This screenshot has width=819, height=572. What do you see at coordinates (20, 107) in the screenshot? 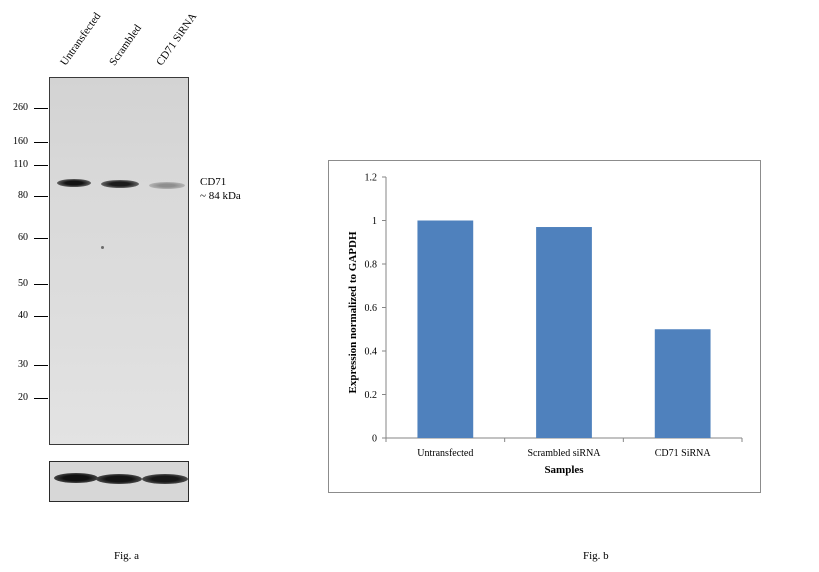
I see `mw-marker-label: 260` at bounding box center [20, 107].